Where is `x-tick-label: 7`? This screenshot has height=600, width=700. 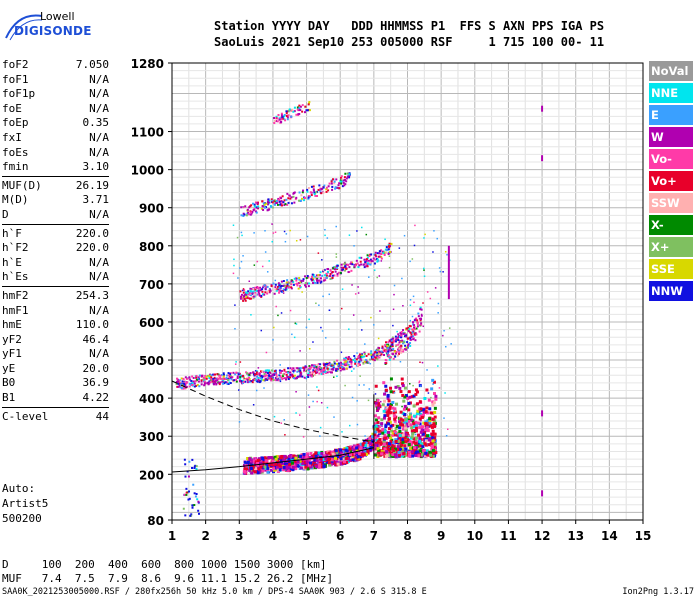 x-tick-label: 7 is located at coordinates (374, 536).